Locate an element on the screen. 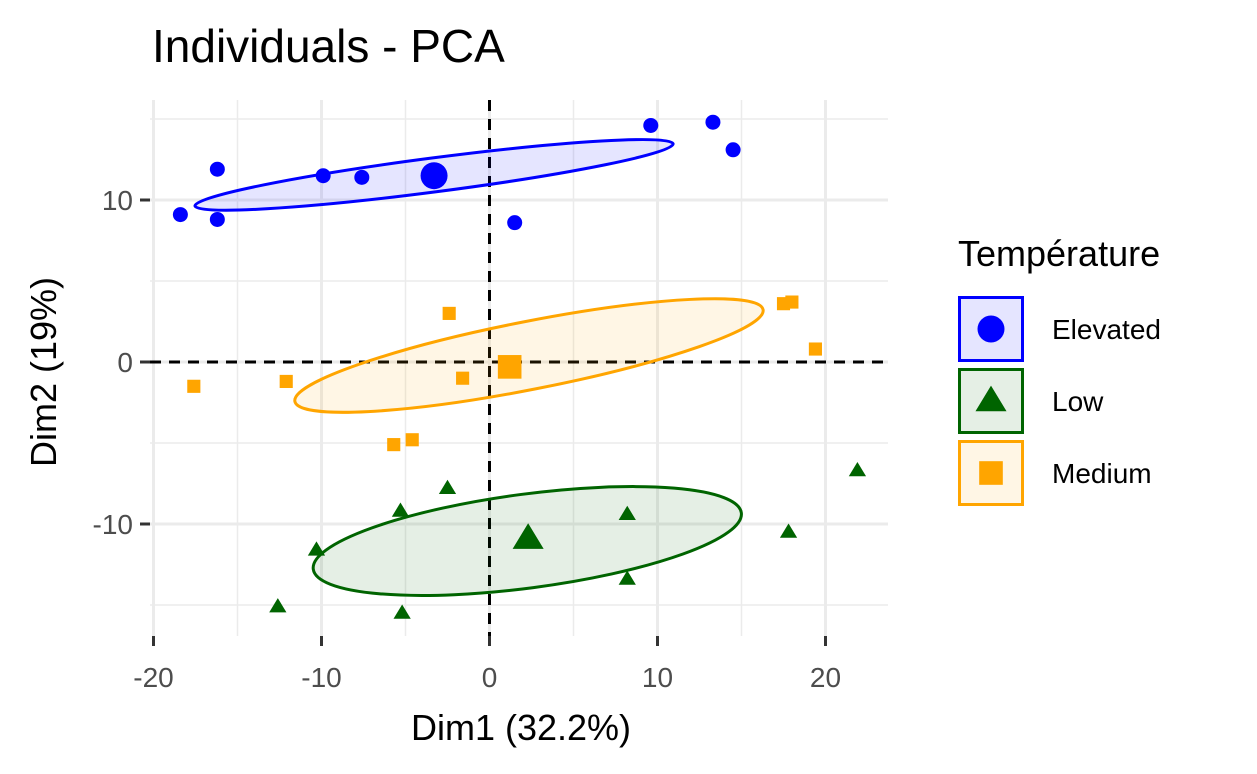 This screenshot has height=774, width=1257. legend-label-elevated: Elevated is located at coordinates (1106, 329).